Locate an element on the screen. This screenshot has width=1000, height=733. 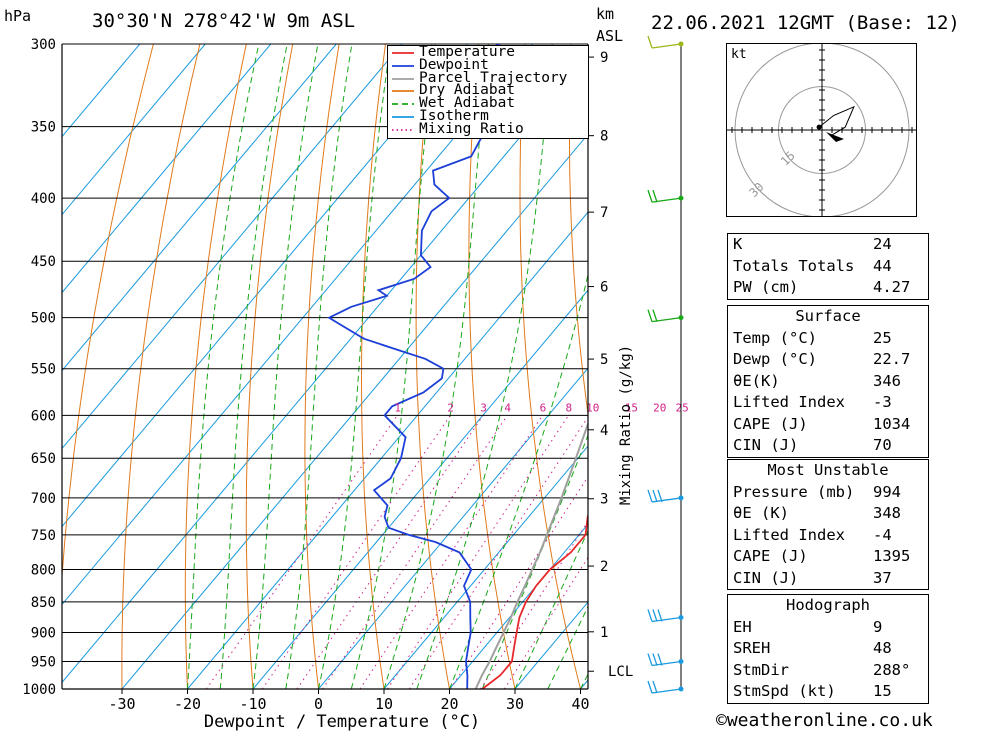
parcel-trajectory-line is located at coordinates (531, 554).